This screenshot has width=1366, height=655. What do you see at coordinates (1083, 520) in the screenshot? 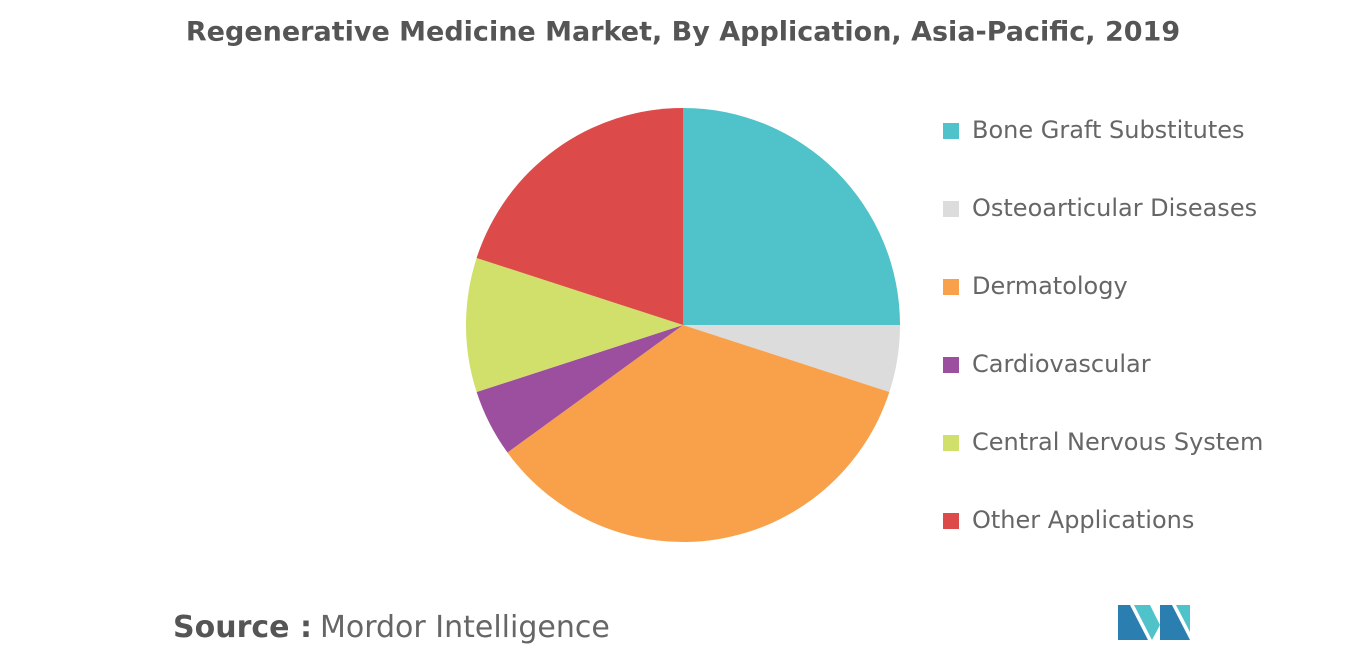
I see `legend-label: Other Applications` at bounding box center [1083, 520].